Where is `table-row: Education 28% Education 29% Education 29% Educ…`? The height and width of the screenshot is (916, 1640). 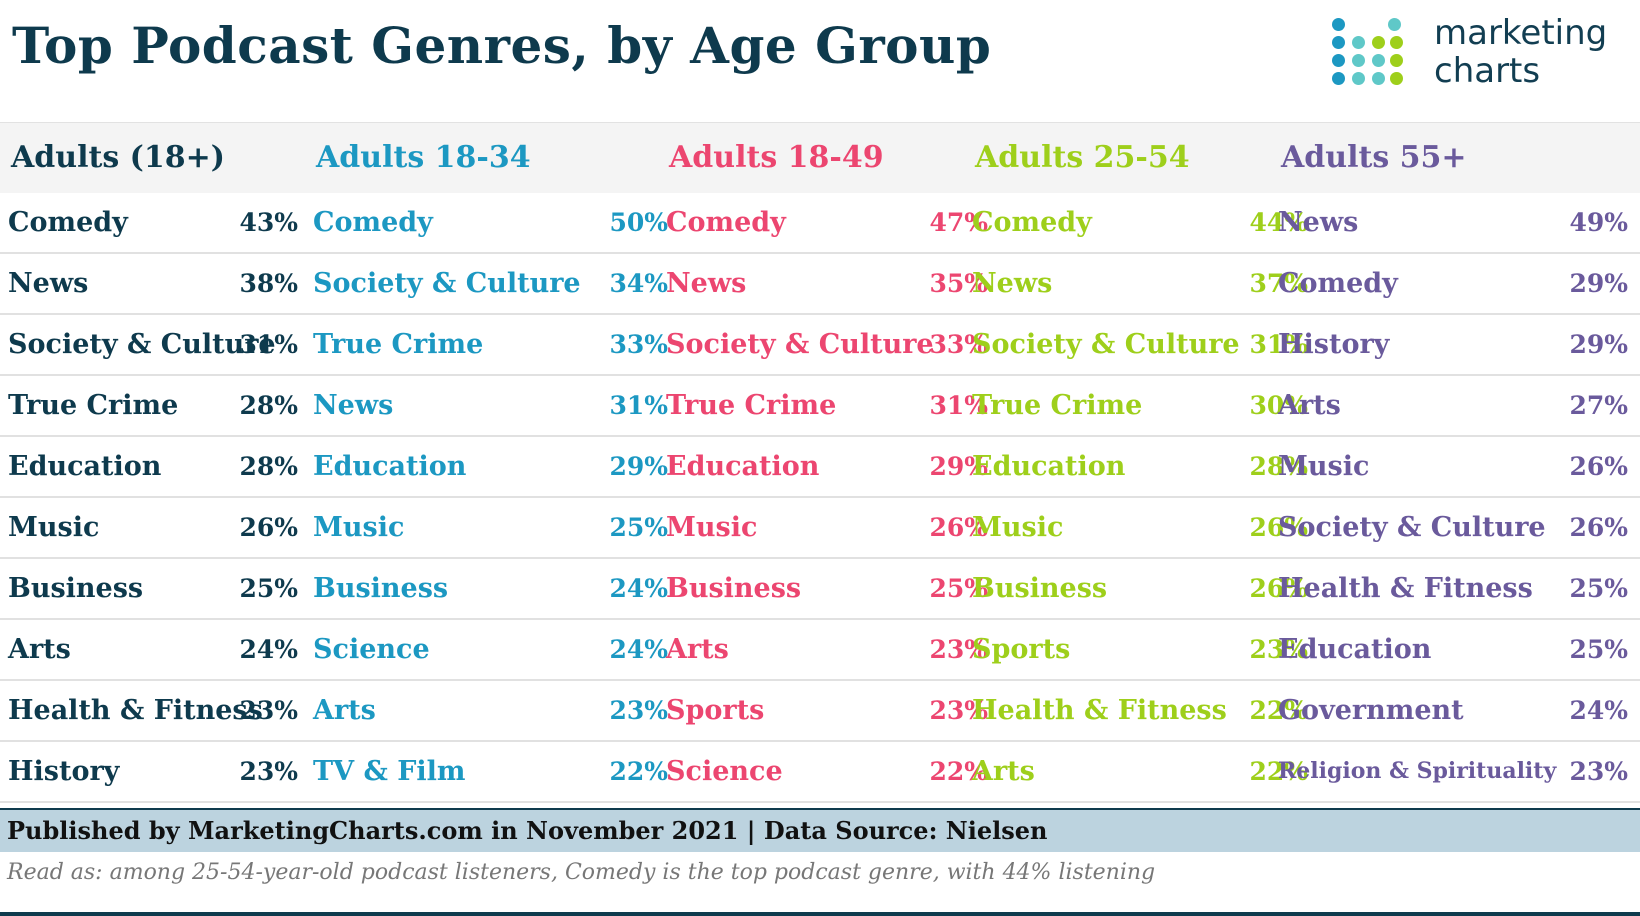
table-row: Education 28% Education 29% Education 29% Educ… is located at coordinates (820, 467).